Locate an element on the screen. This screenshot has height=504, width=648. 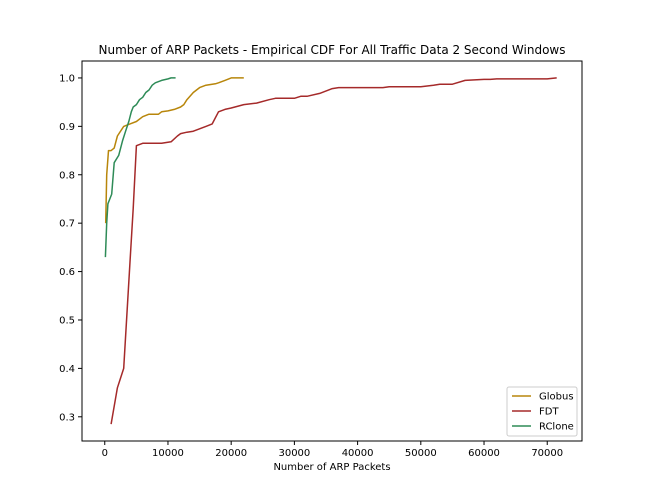
legend-label-fdt: FDT is located at coordinates (549, 412).